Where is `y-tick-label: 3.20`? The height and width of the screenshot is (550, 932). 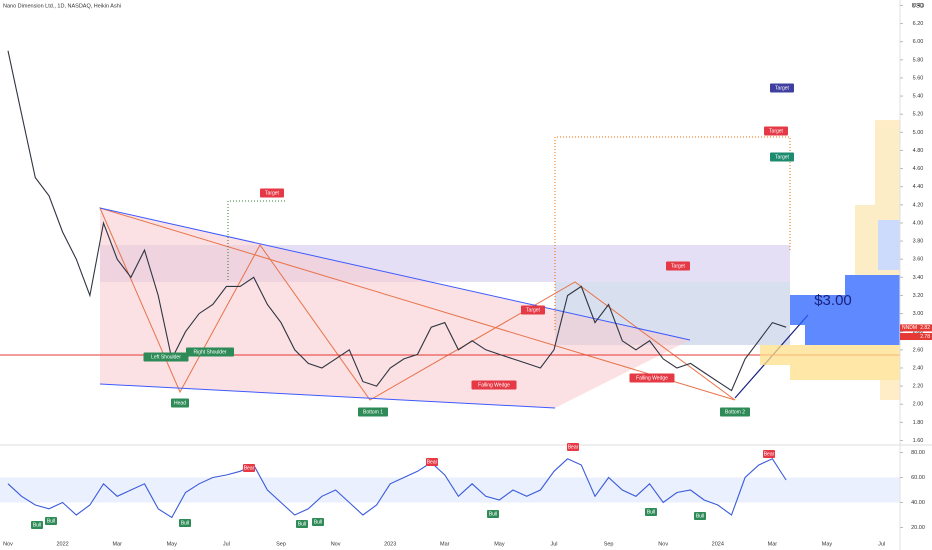
y-tick-label: 3.20 is located at coordinates (918, 296).